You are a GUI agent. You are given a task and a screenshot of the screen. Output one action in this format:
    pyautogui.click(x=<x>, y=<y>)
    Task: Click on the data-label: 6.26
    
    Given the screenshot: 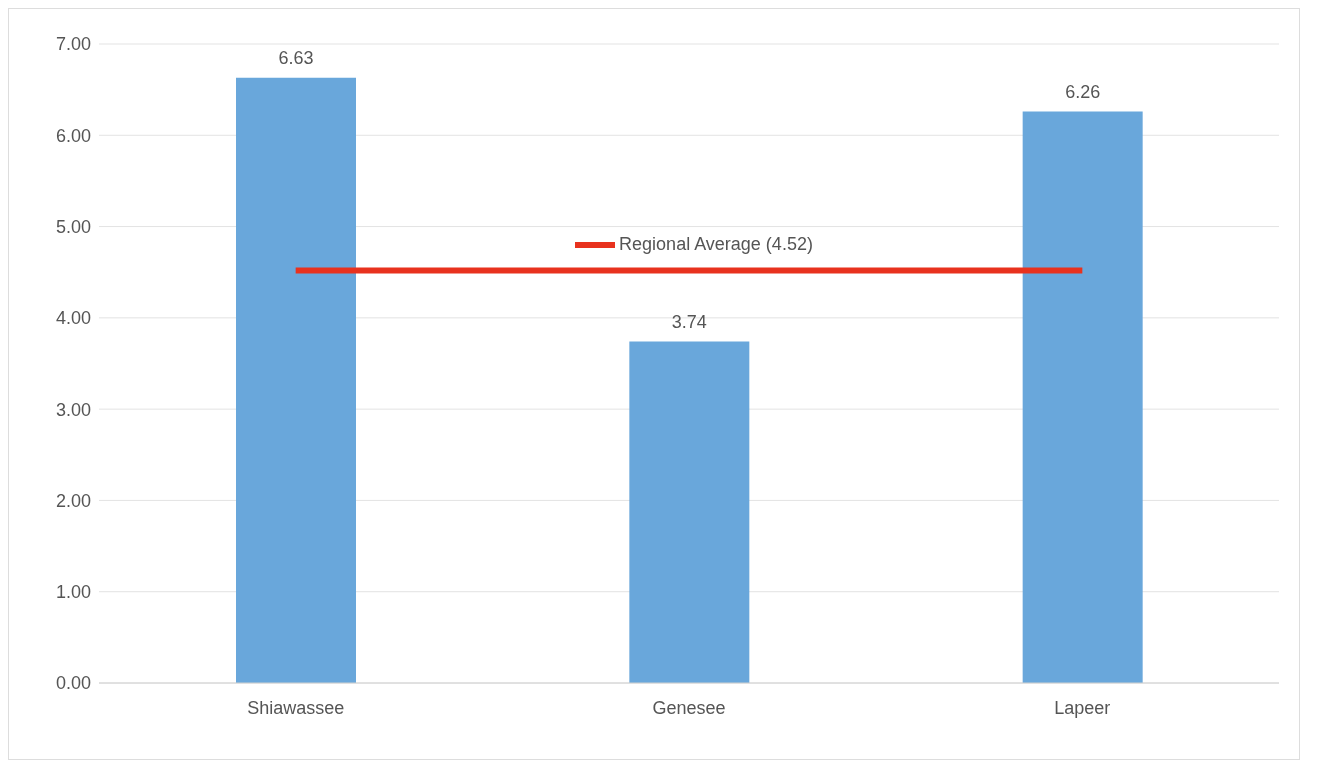 What is the action you would take?
    pyautogui.click(x=1083, y=91)
    